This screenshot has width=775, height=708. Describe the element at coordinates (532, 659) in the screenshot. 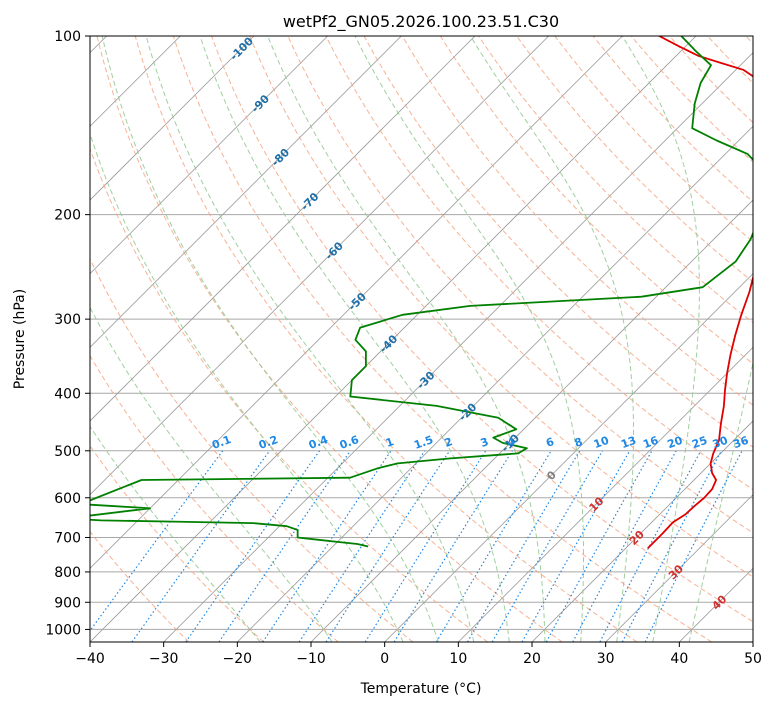

I see `x-tick-label: 20` at that location.